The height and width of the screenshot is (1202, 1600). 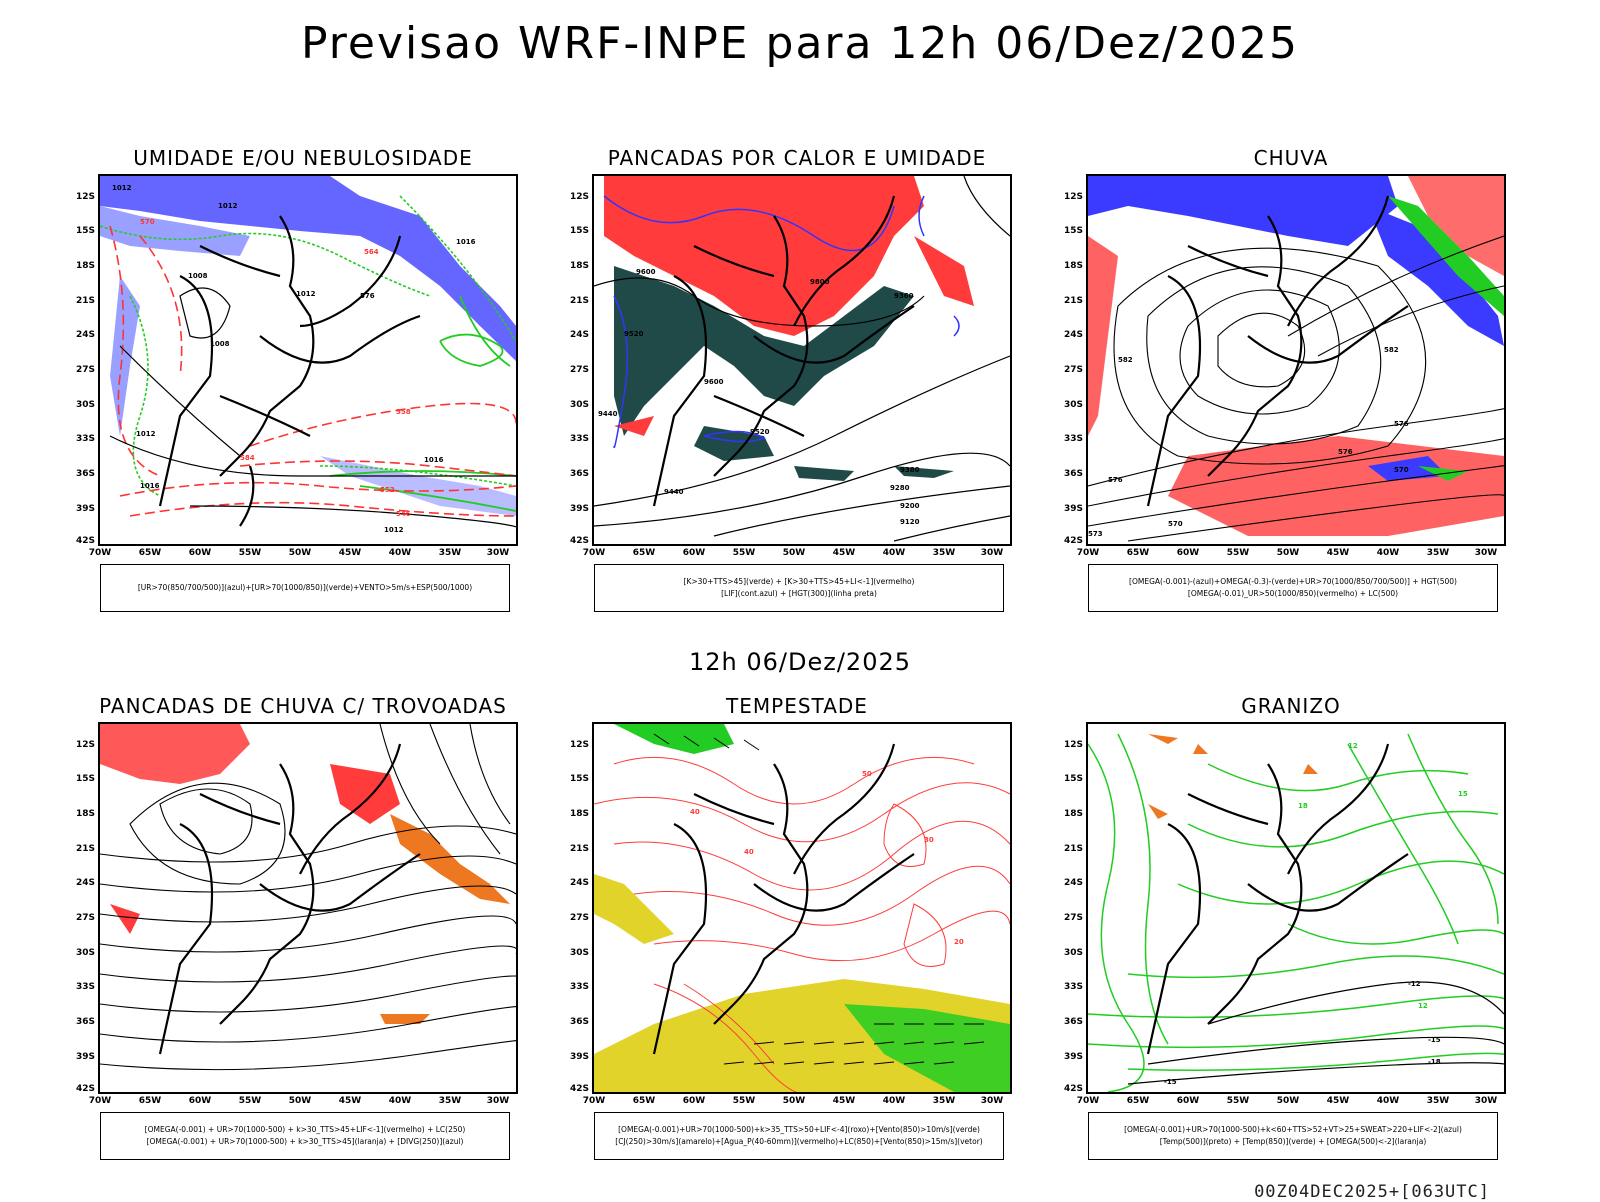 What do you see at coordinates (308, 908) in the screenshot?
I see `map-pancadas-trovoadas` at bounding box center [308, 908].